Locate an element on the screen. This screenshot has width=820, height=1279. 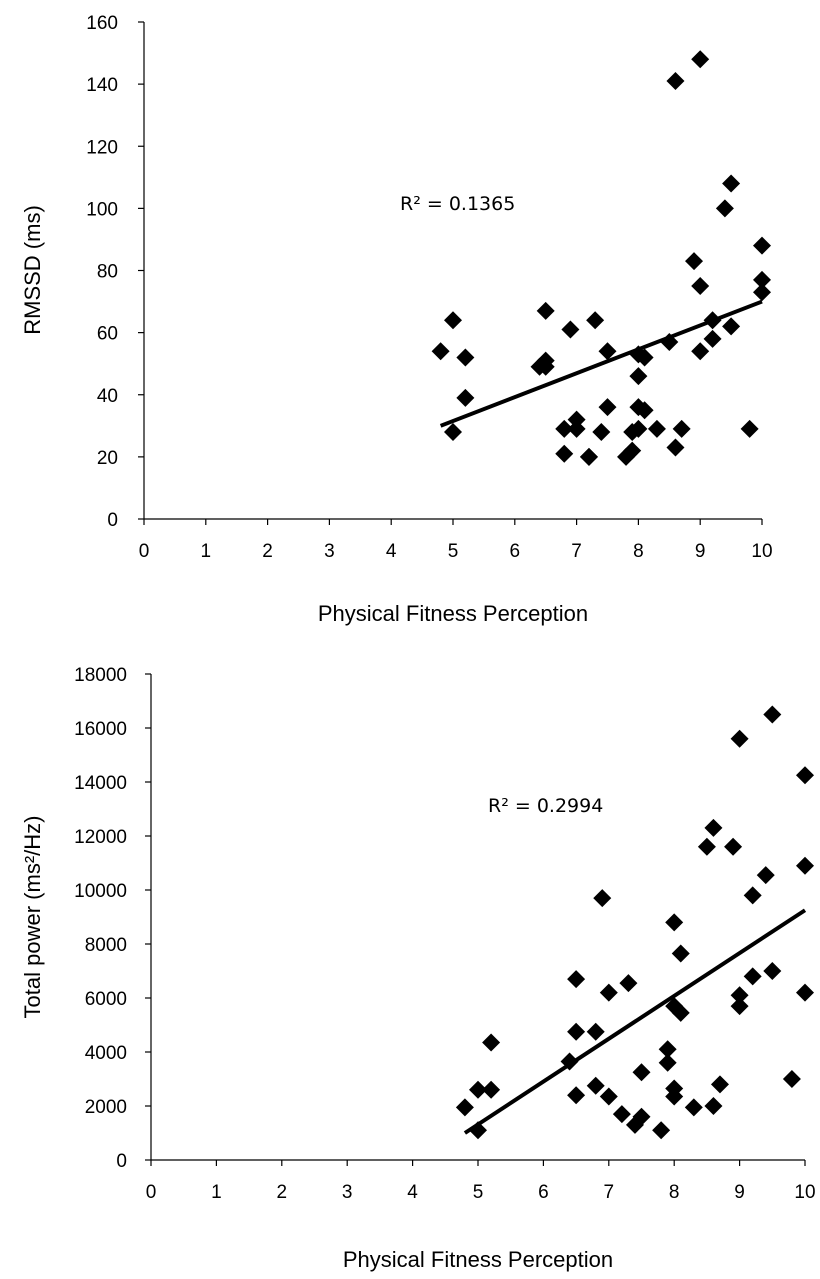
y-tick-label: 16000 is located at coordinates (100, 729).